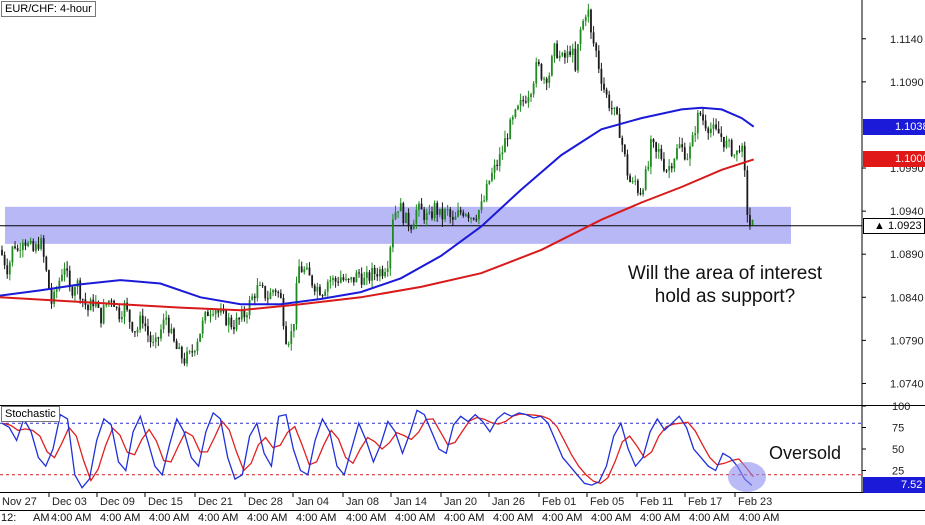 The image size is (925, 525). I want to click on stochastic-tick-label: 50, so click(898, 450).